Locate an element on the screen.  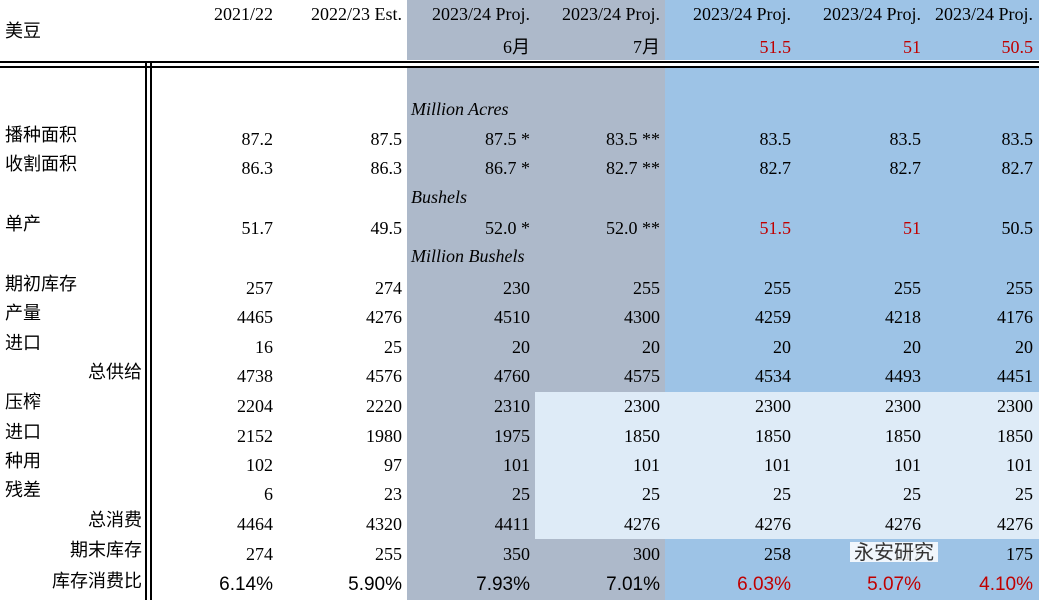
cell: 51.5 is located at coordinates (775, 228).